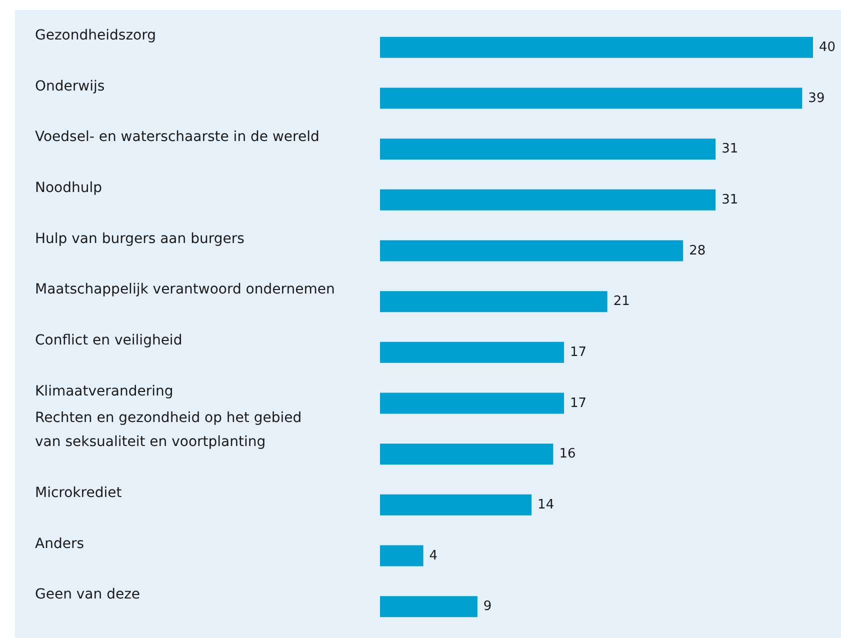  What do you see at coordinates (487, 606) in the screenshot?
I see `data-label: 9` at bounding box center [487, 606].